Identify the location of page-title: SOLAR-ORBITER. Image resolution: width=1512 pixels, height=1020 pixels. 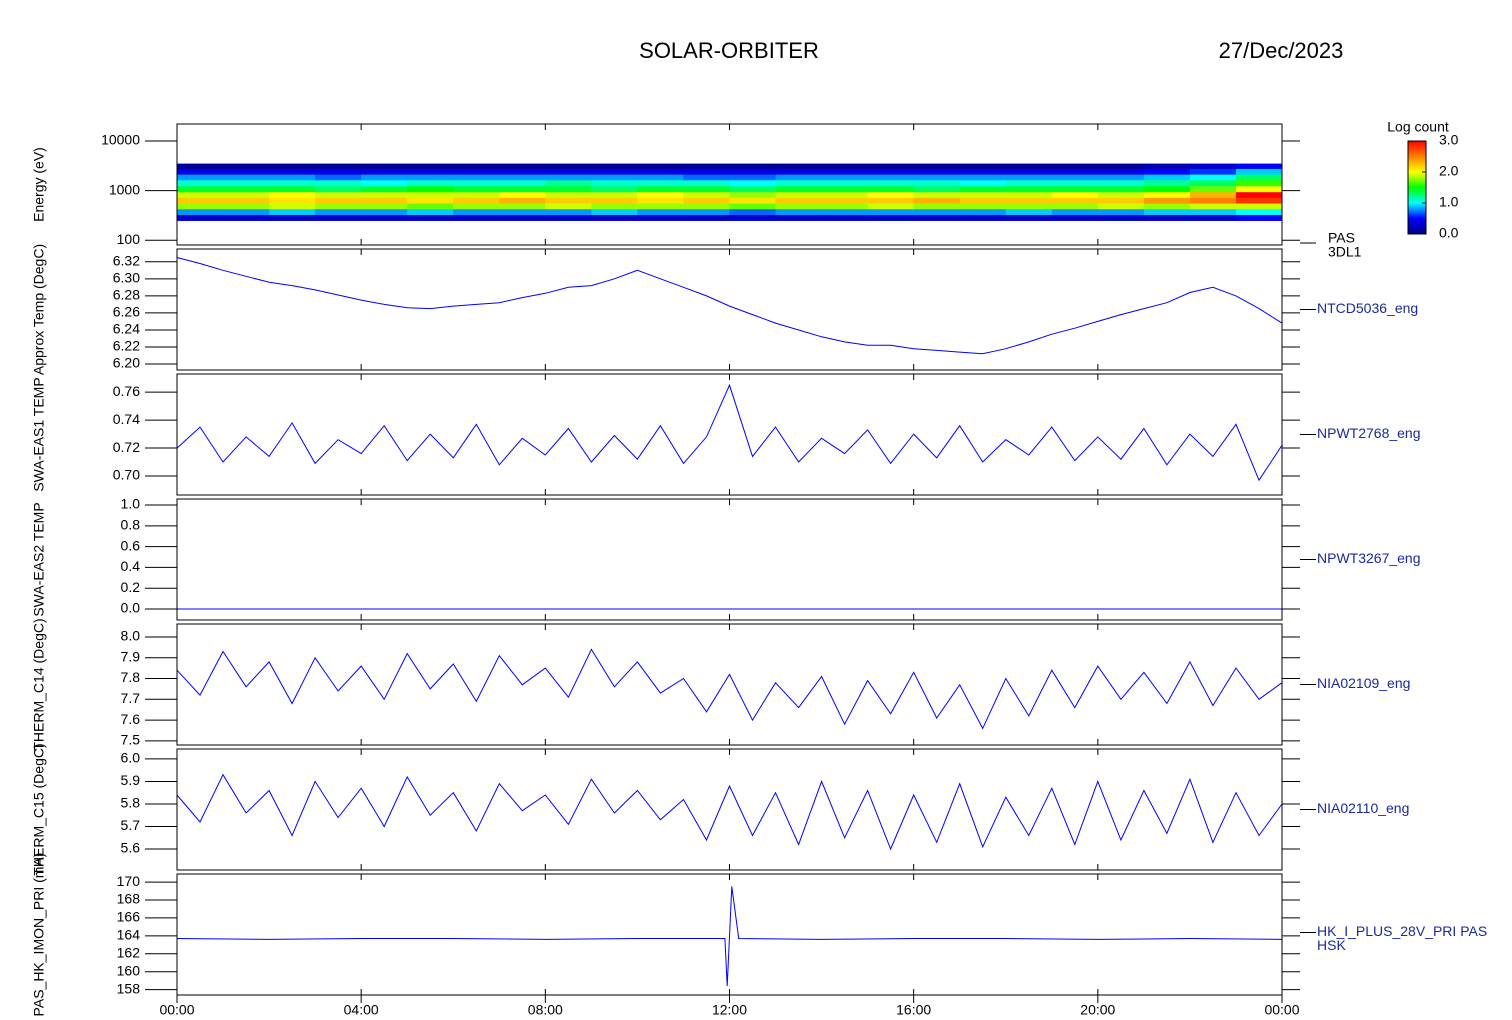
(729, 50).